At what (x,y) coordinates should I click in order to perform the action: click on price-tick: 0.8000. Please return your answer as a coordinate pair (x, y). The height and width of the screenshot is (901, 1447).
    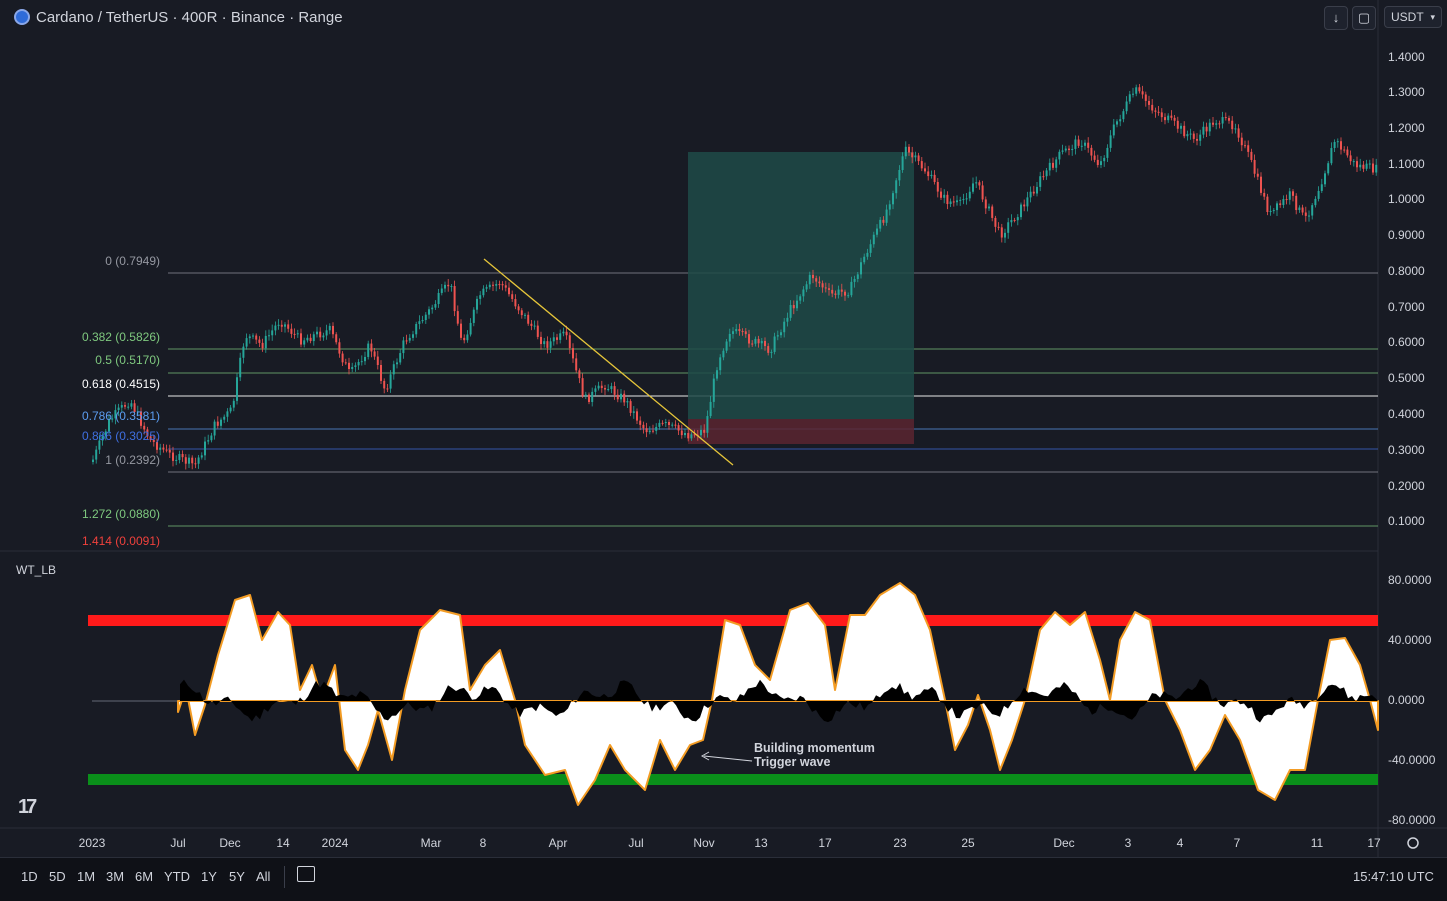
    Looking at the image, I should click on (1406, 271).